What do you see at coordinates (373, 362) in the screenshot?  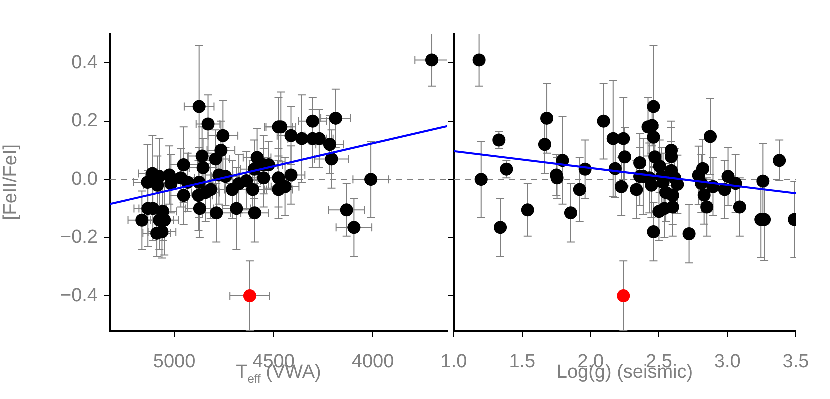 I see `x-tick-label: 4000` at bounding box center [373, 362].